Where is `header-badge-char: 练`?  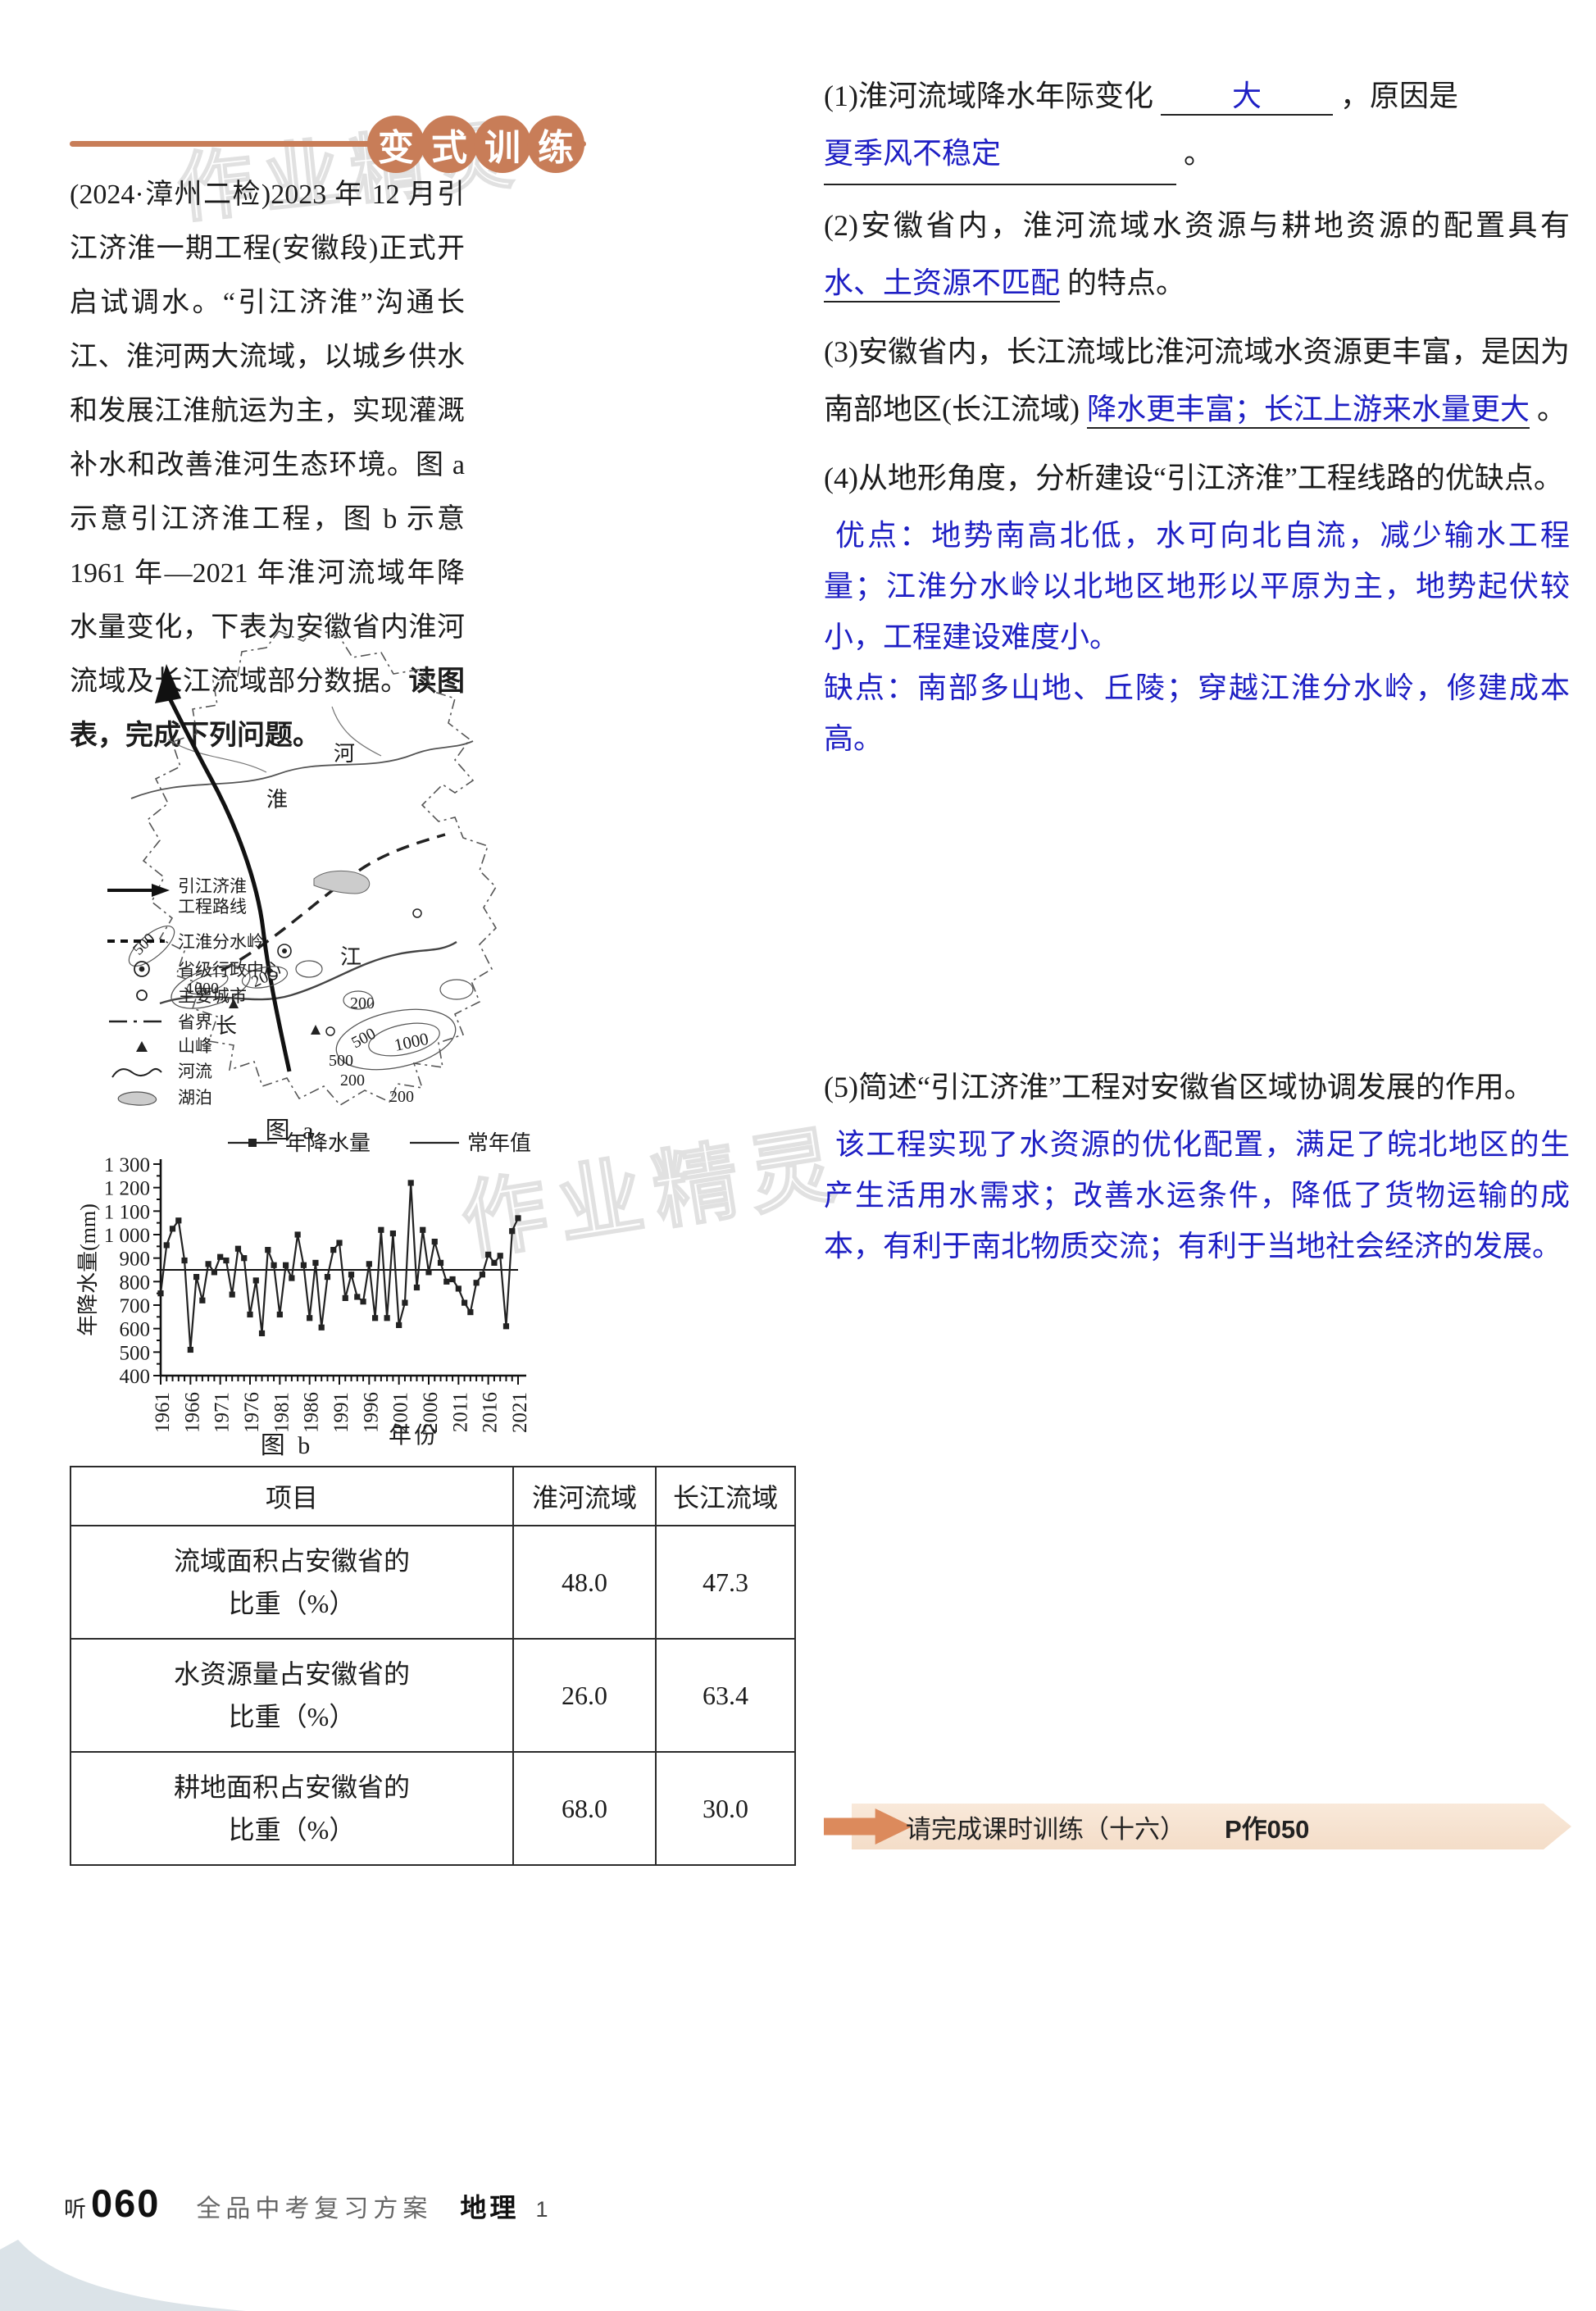 header-badge-char: 练 is located at coordinates (555, 144).